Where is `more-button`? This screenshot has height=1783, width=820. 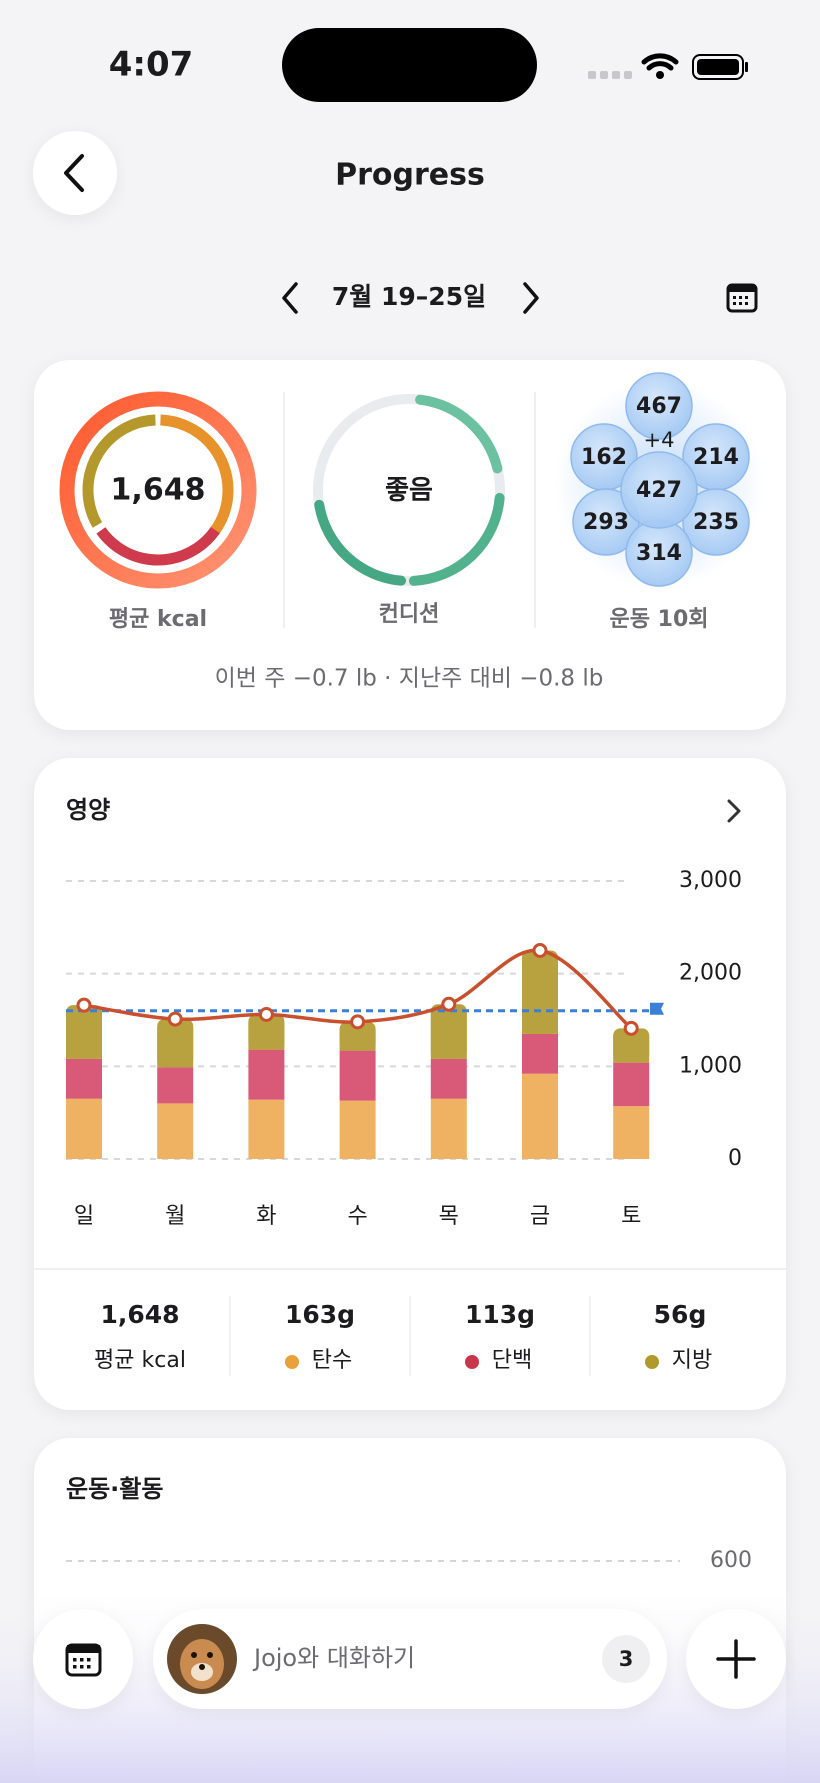
more-button is located at coordinates (734, 811).